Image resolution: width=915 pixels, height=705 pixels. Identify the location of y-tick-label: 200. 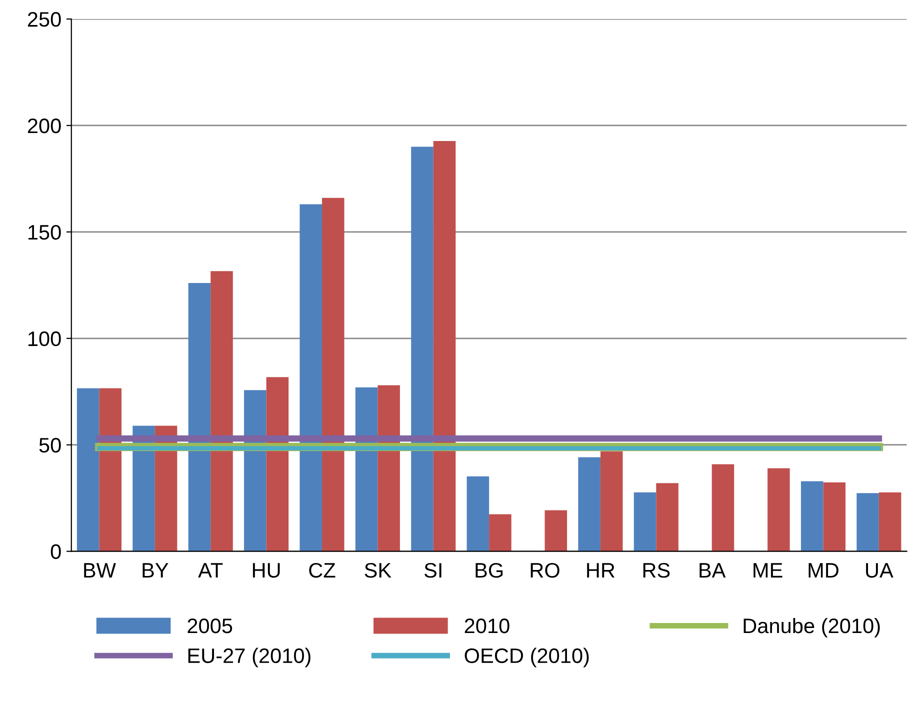
(44, 126).